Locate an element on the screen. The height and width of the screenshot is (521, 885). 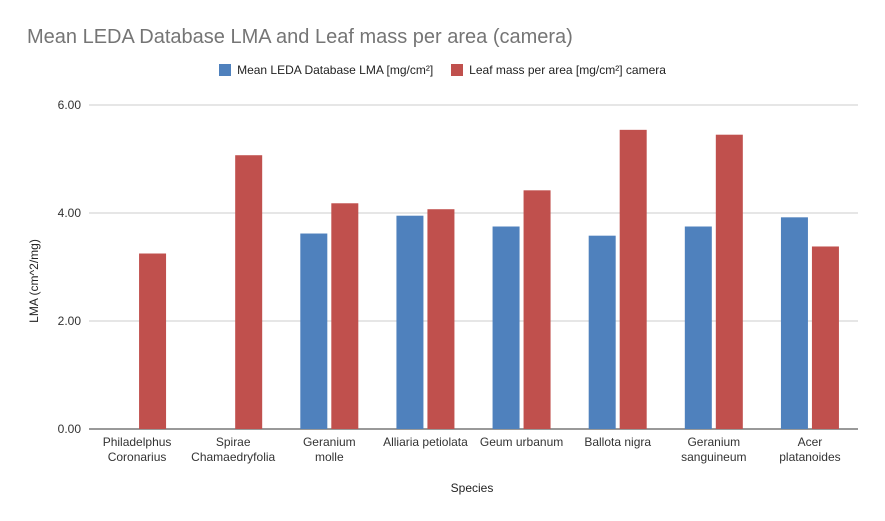
y-tick-label: 6.00 is located at coordinates (70, 105).